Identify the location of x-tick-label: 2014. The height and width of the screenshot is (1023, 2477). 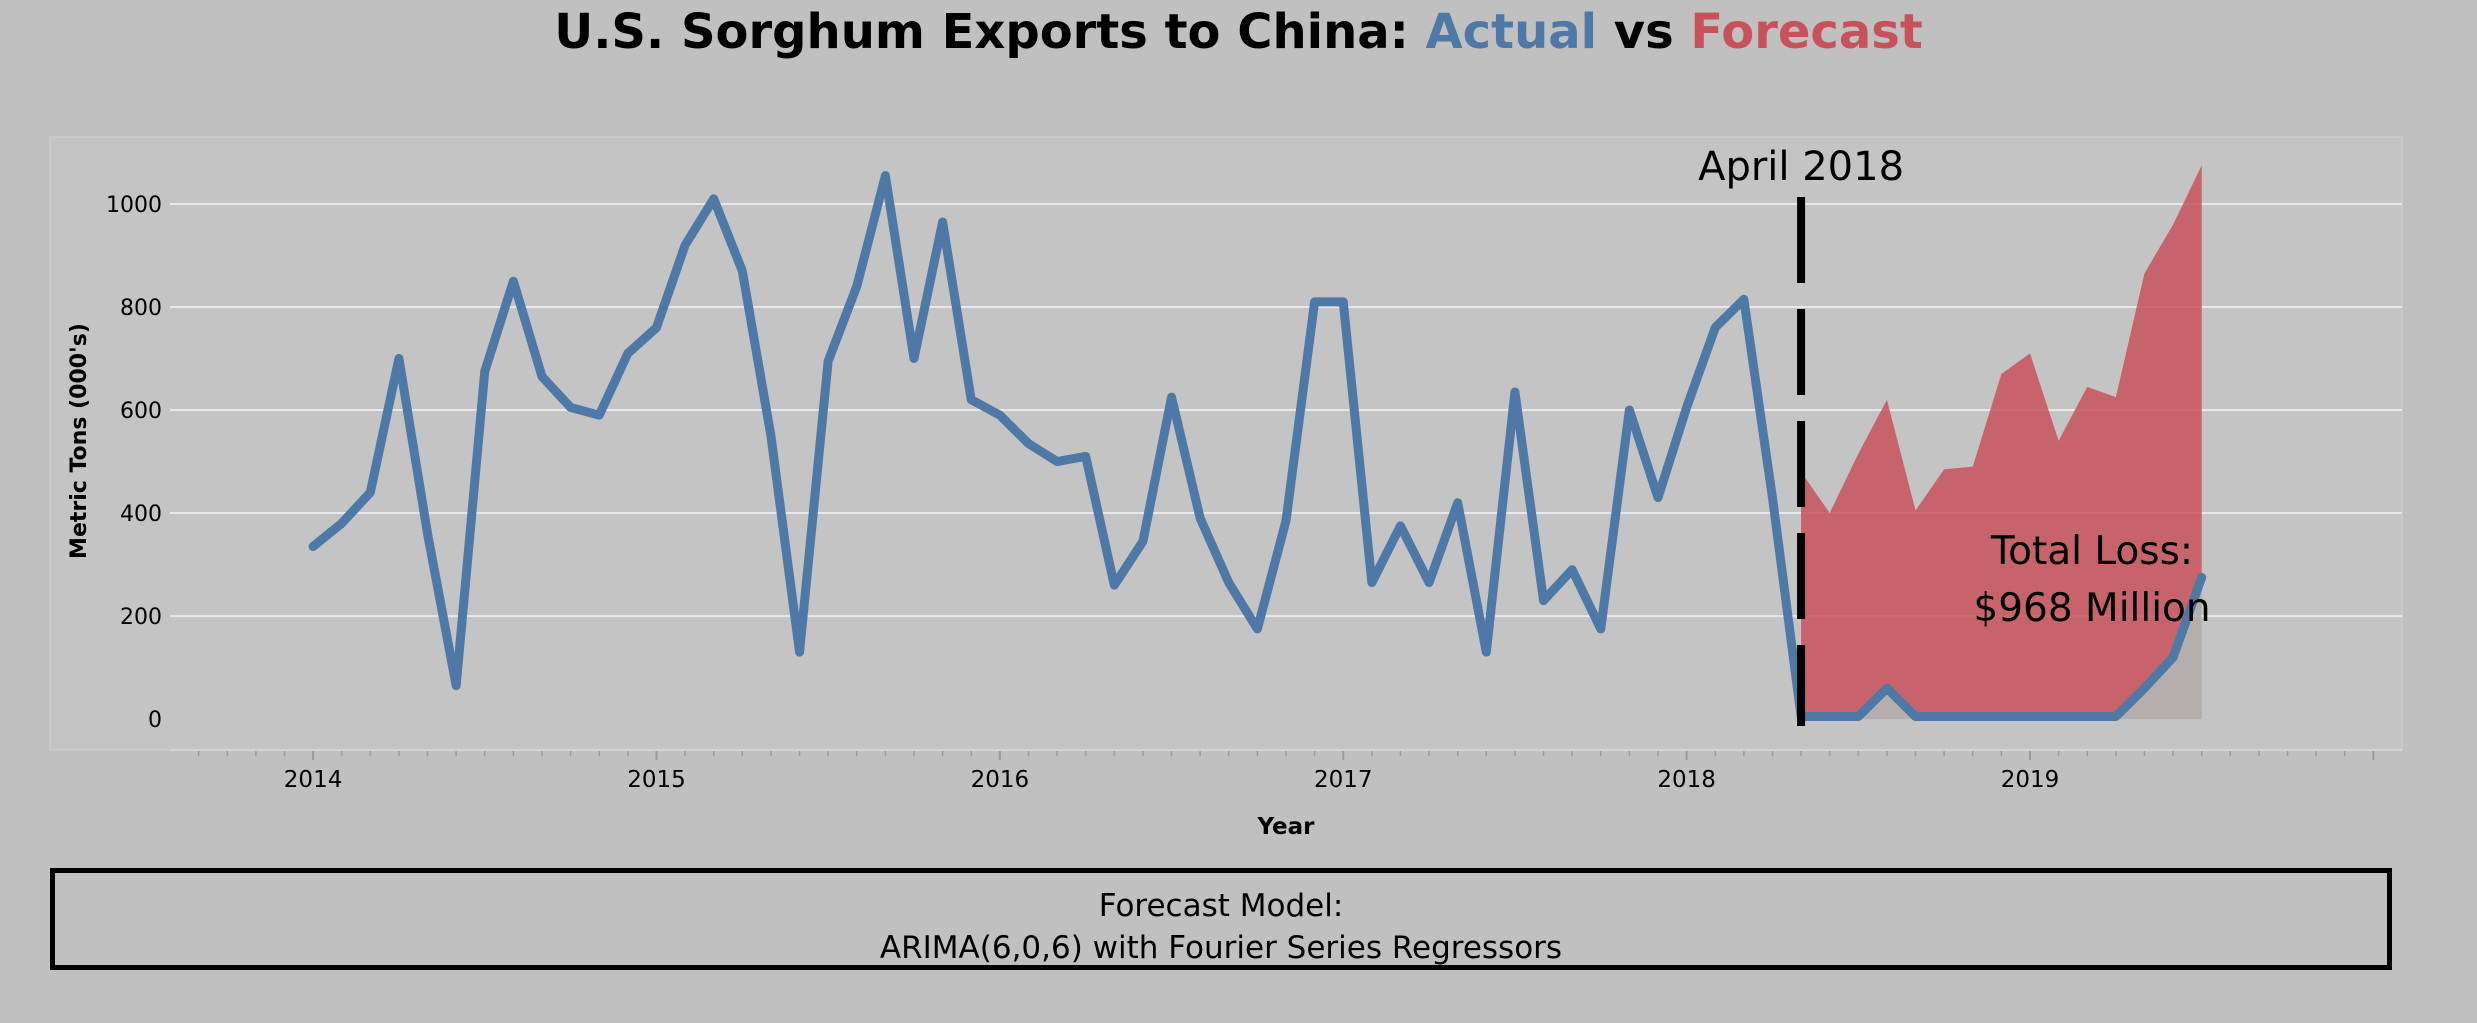
(313, 780).